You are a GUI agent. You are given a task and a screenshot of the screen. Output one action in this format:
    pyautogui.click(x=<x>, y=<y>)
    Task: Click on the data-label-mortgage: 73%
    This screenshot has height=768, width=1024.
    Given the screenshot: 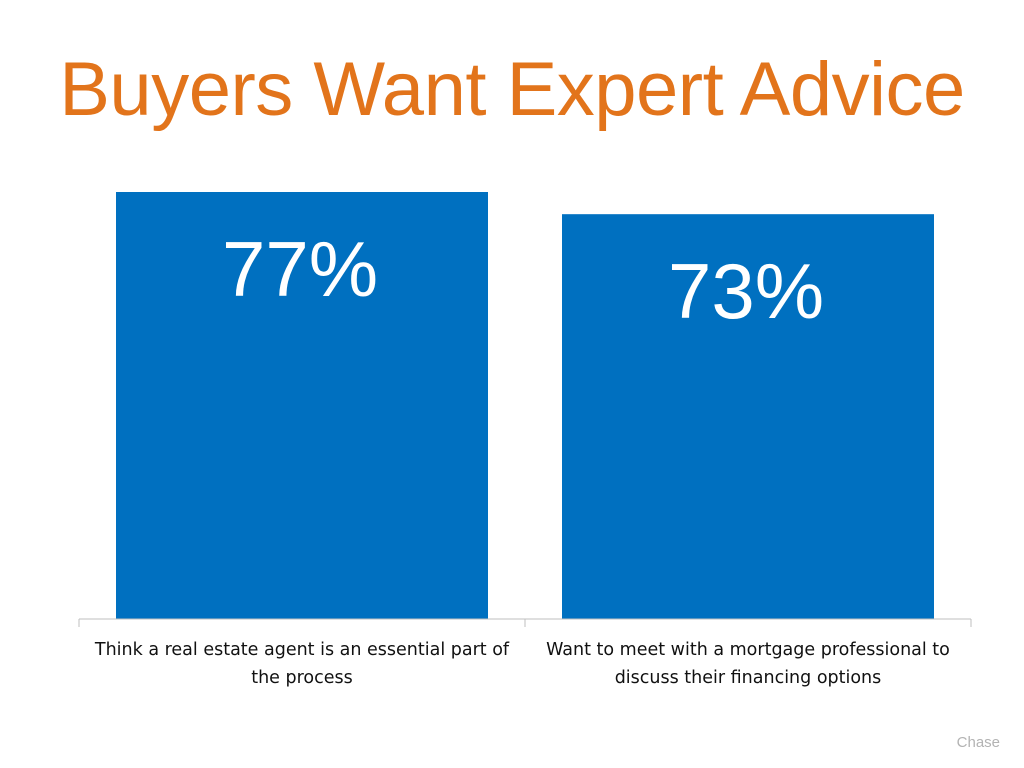 What is the action you would take?
    pyautogui.click(x=746, y=291)
    